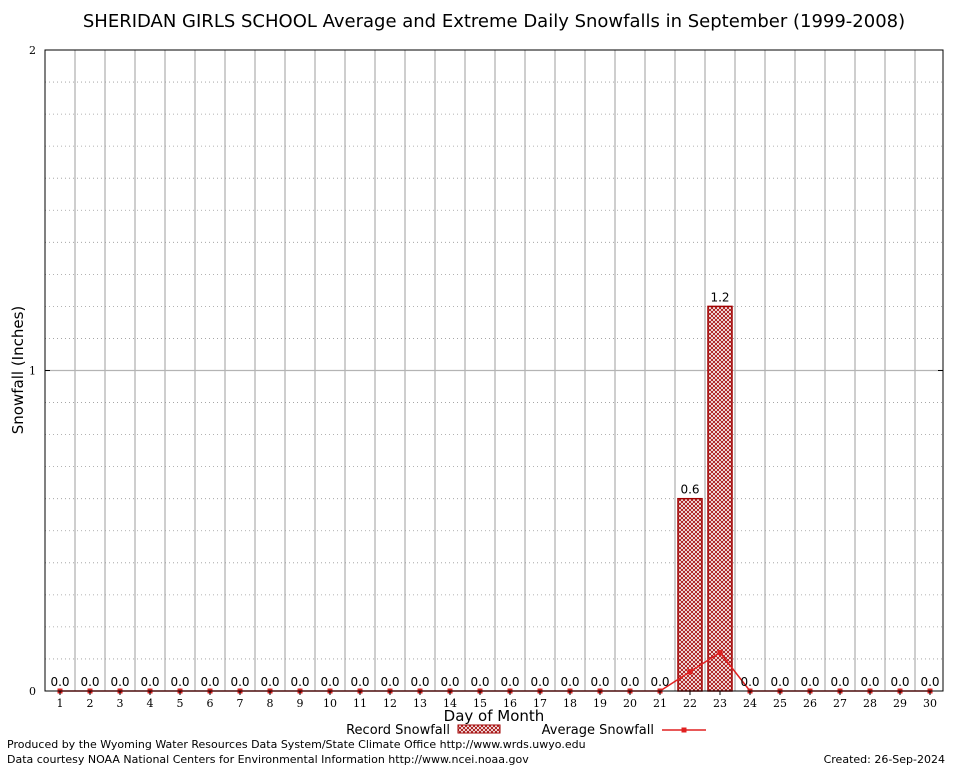  I want to click on y-tick-label: 0, so click(32, 691).